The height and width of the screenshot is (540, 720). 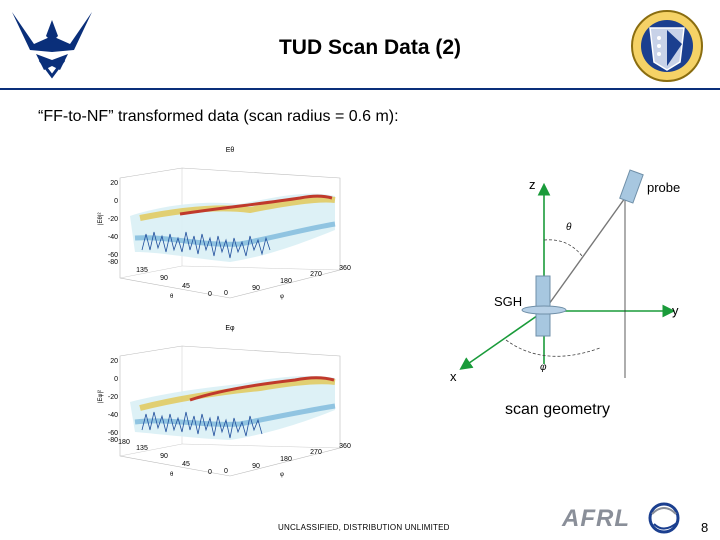 What do you see at coordinates (101, 219) in the screenshot?
I see `z-axis-label: |Eθ|²` at bounding box center [101, 219].